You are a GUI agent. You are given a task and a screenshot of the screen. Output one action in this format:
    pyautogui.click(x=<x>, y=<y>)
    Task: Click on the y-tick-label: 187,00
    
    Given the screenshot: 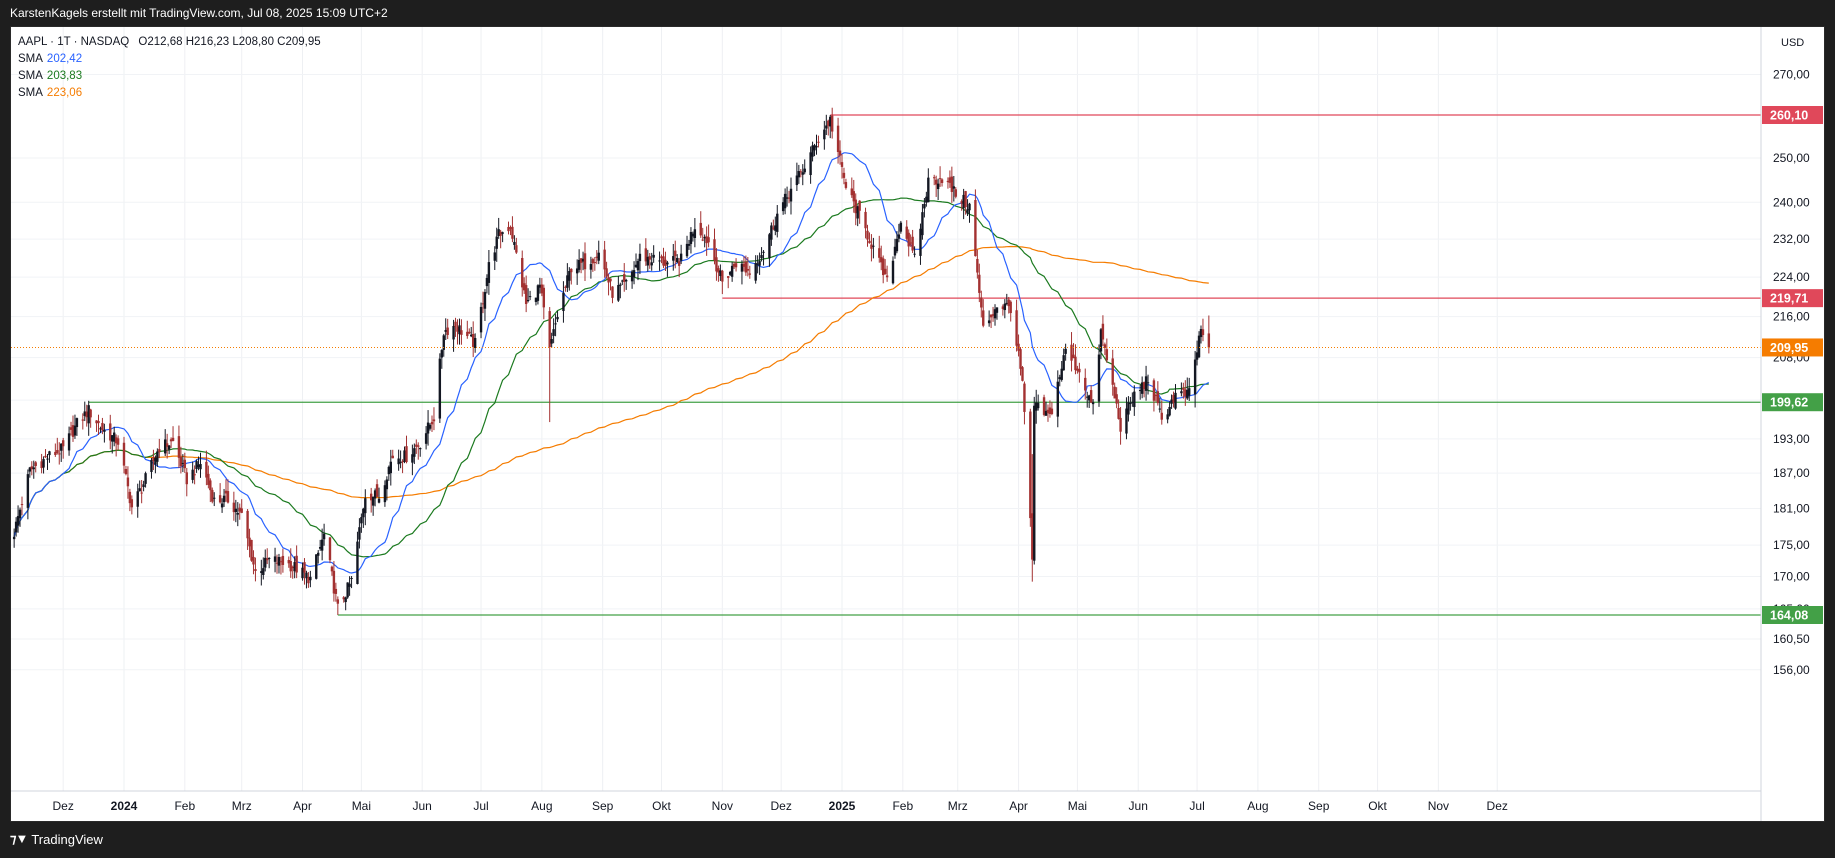 What is the action you would take?
    pyautogui.click(x=1791, y=473)
    